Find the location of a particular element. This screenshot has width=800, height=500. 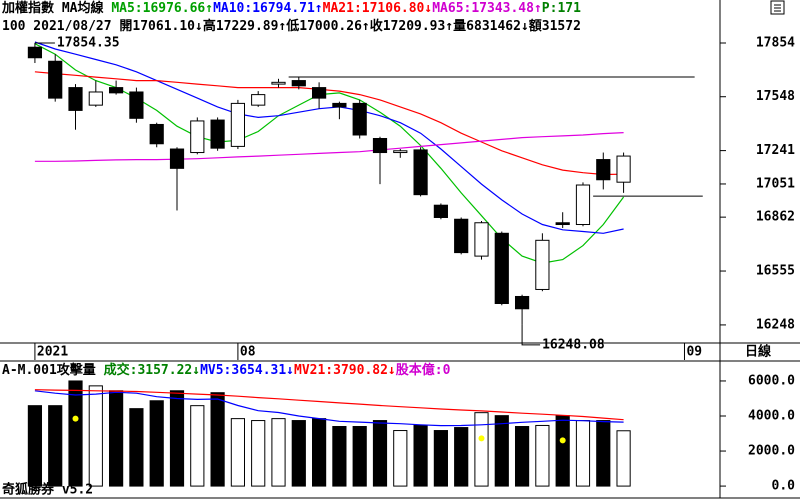

header-segment: P:171 is located at coordinates (561, 8).